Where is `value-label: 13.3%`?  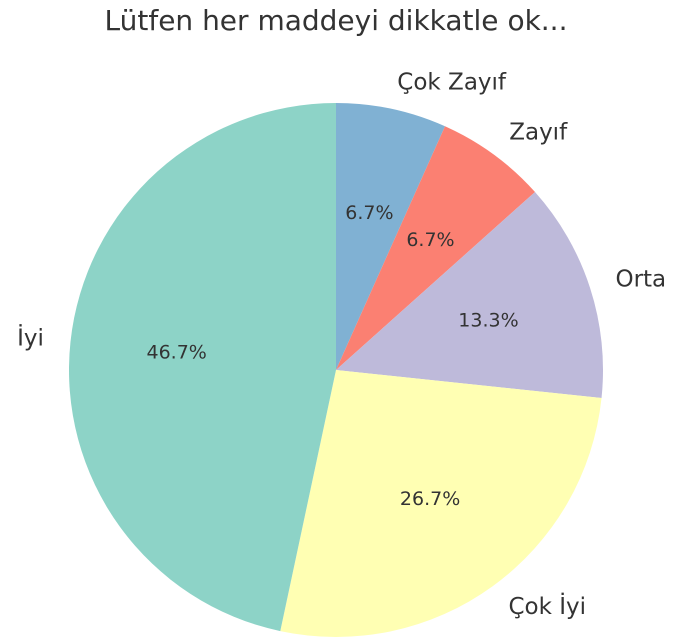
value-label: 13.3% is located at coordinates (488, 320).